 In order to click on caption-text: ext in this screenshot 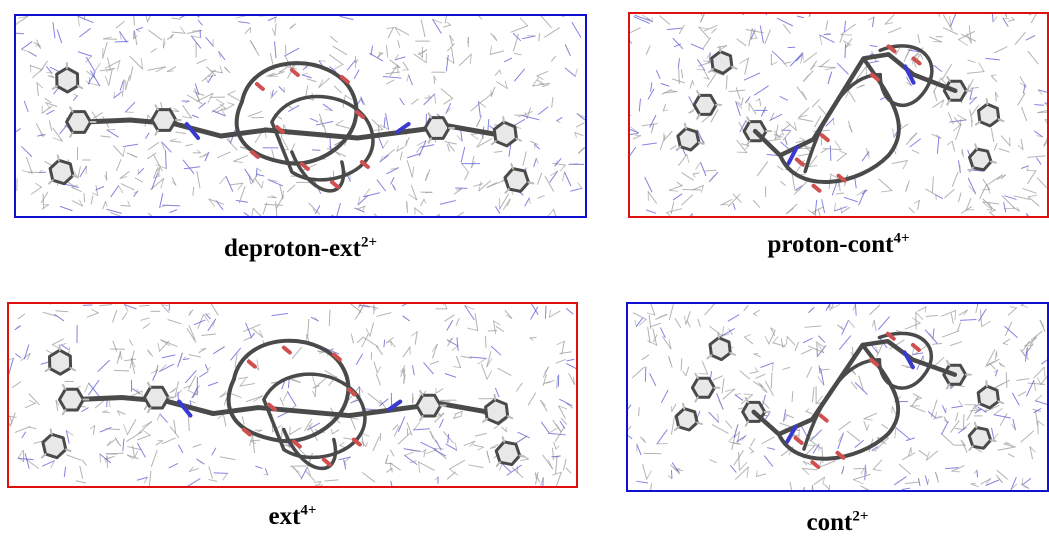, I will do `click(284, 516)`.